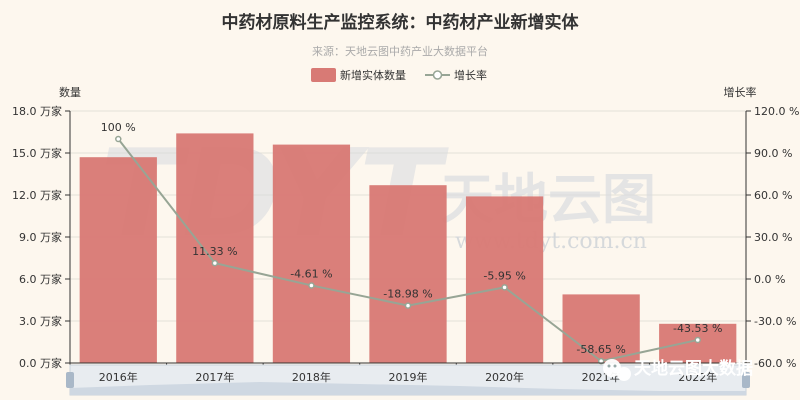  I want to click on x-tick-label: 2016年, so click(118, 377).